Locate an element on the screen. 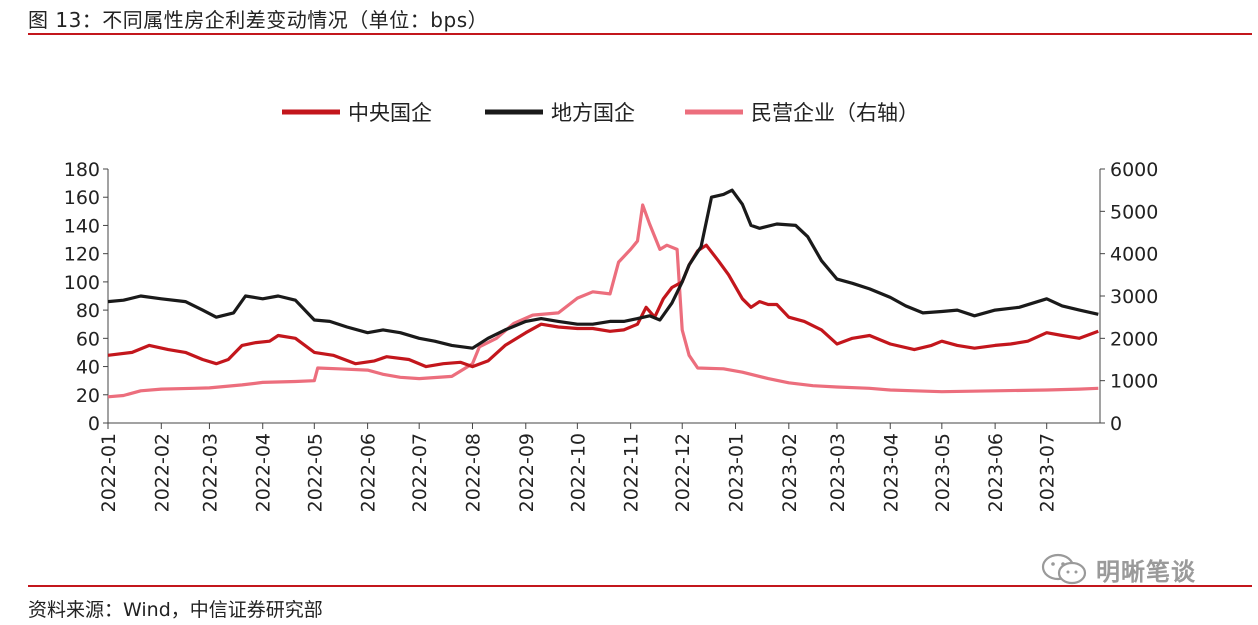  x-tick-label: 2022-08 is located at coordinates (473, 472).